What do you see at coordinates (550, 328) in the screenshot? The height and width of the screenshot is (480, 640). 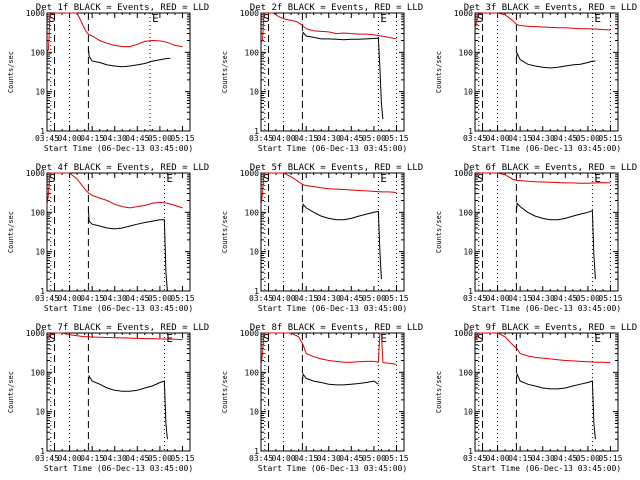 I see `chart-title: Det 9f BLACK = Events, RED = LLD` at bounding box center [550, 328].